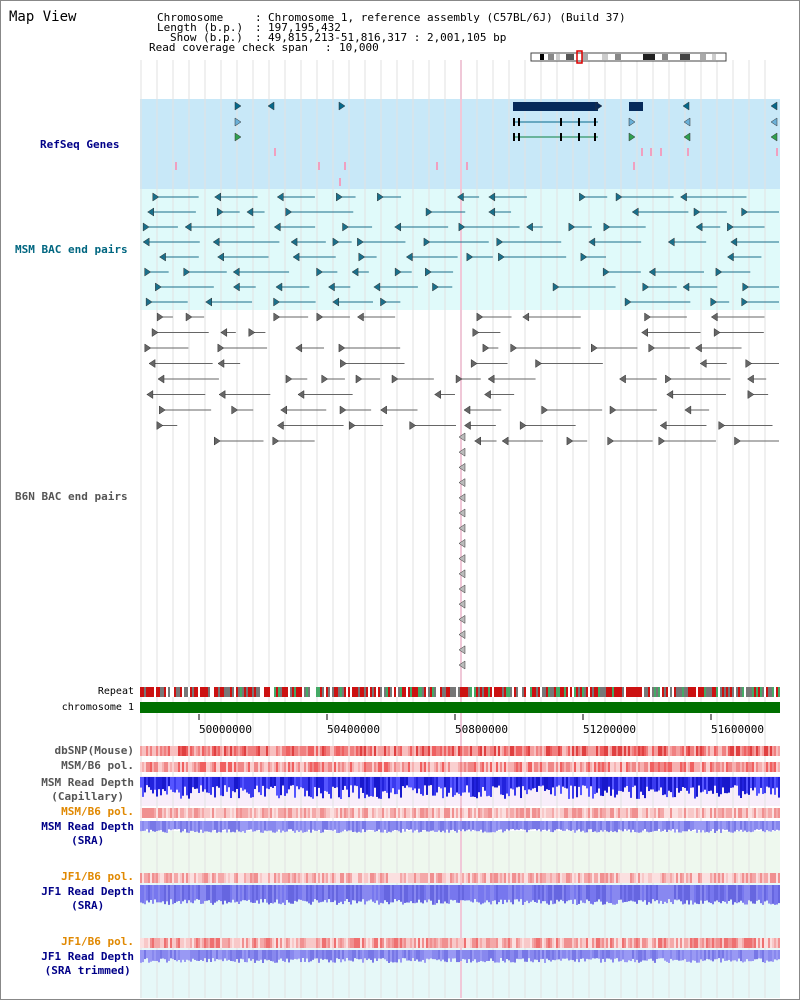 This screenshot has height=1000, width=800. What do you see at coordinates (481, 729) in the screenshot?
I see `axis-tick-label: 50800000` at bounding box center [481, 729].